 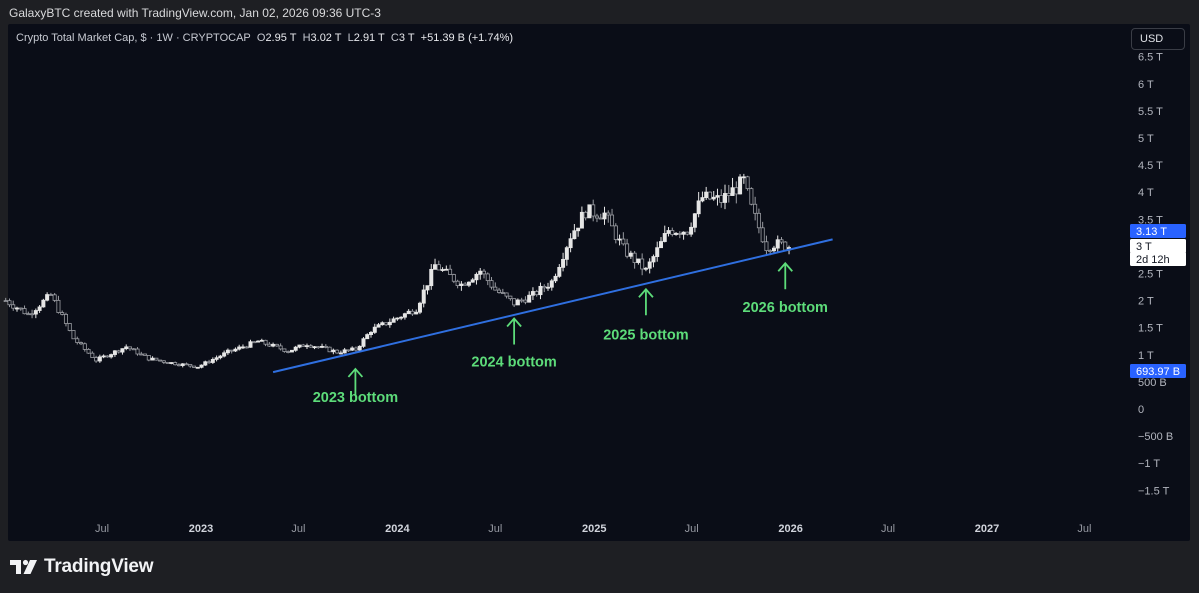 I want to click on bottom-annotation: 2023 bottom, so click(x=355, y=386).